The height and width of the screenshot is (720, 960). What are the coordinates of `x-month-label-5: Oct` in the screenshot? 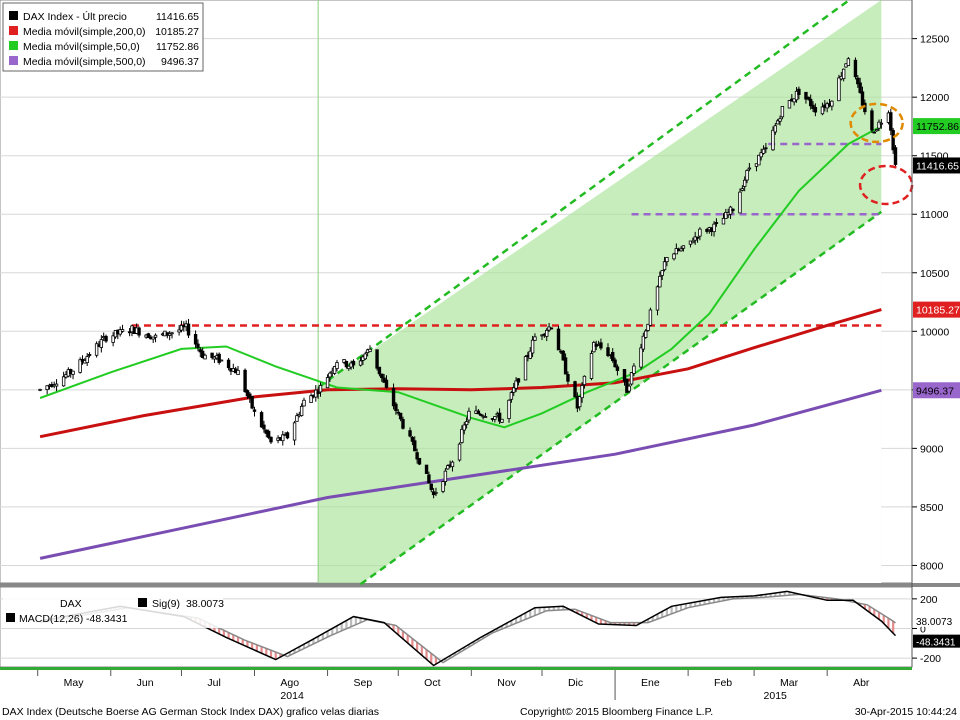 It's located at (432, 683).